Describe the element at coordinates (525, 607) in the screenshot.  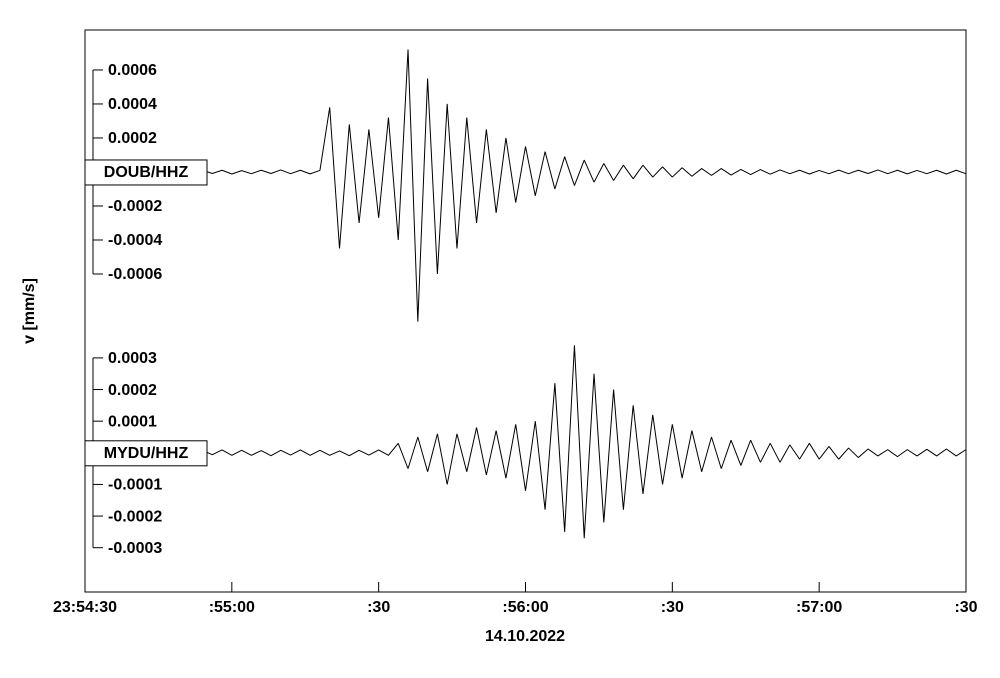
I see `x-tick-label: :56:00` at that location.